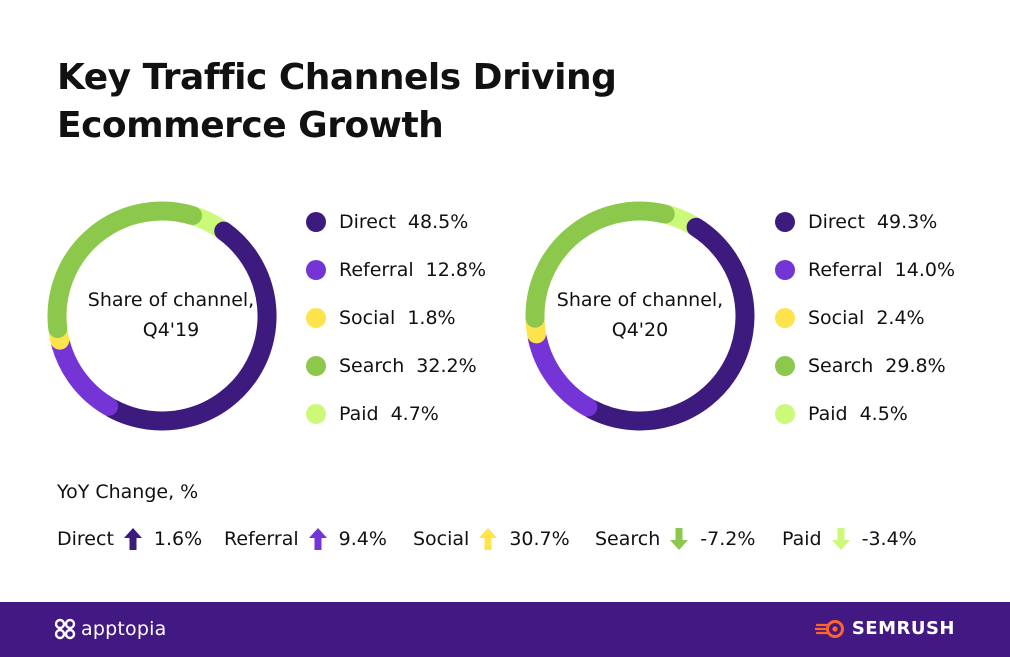  I want to click on footer-bar: apptopia SEMRUSH, so click(505, 629).